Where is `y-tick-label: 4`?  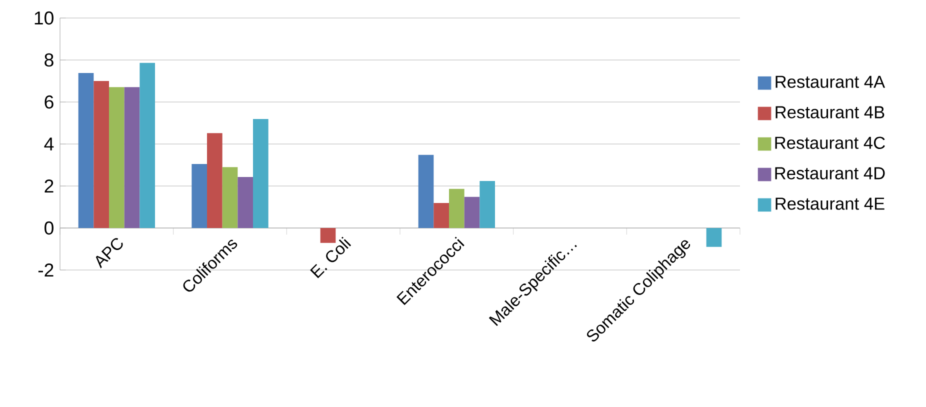
y-tick-label: 4 is located at coordinates (49, 144).